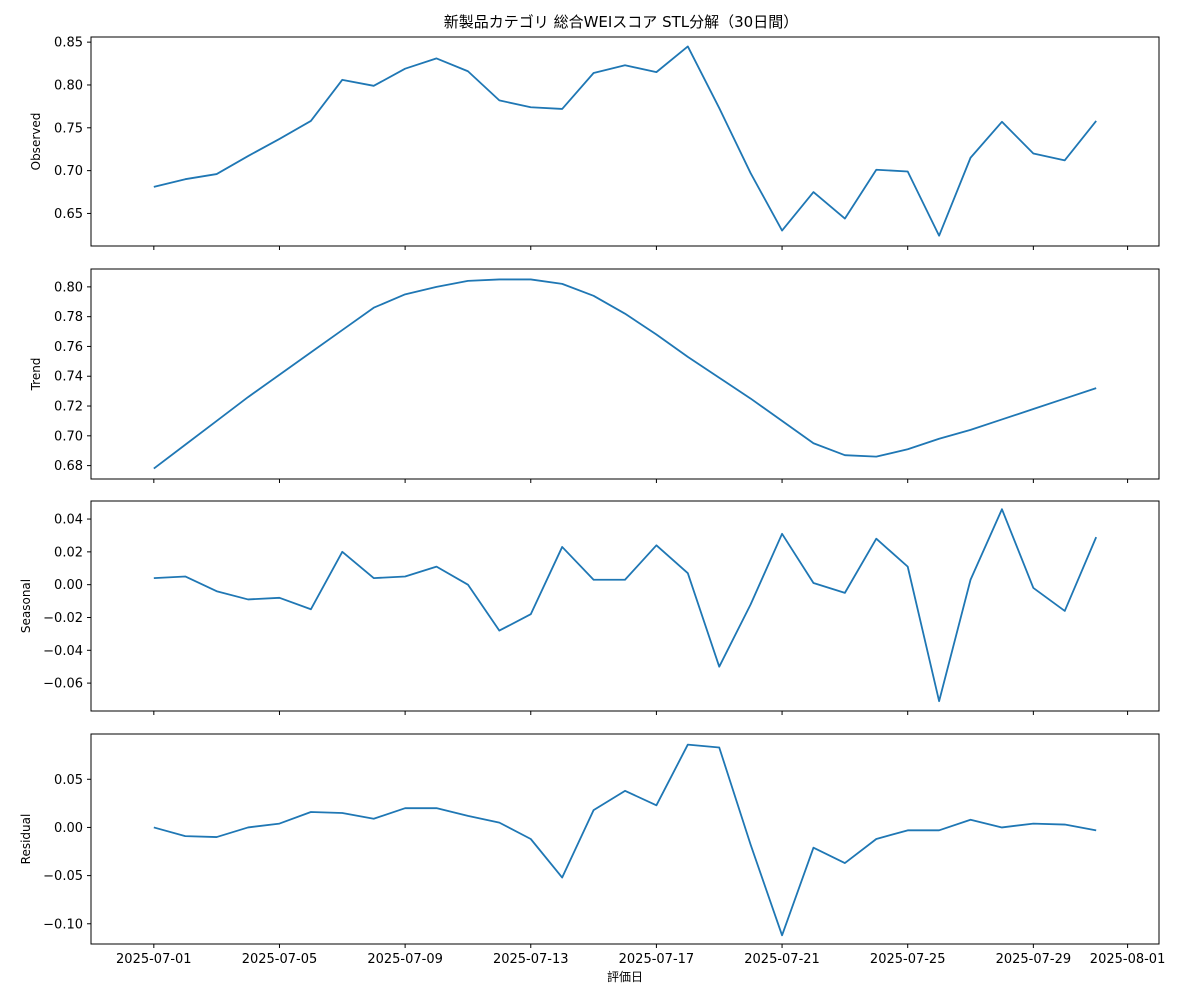 Image resolution: width=1200 pixels, height=1000 pixels. I want to click on y-axis-label: Residual, so click(26, 839).